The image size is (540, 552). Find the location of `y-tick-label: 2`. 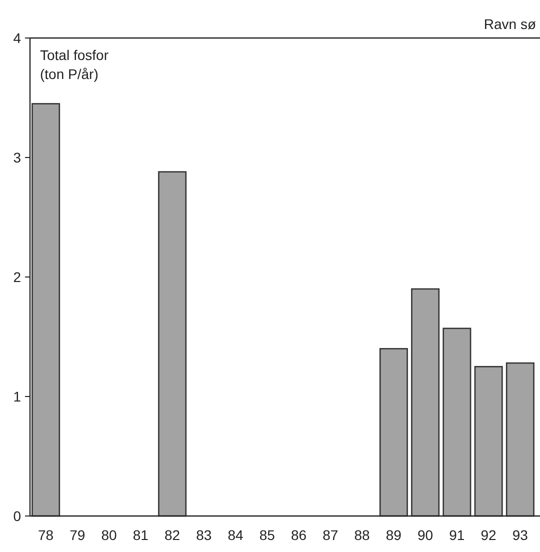

y-tick-label: 2 is located at coordinates (17, 276).